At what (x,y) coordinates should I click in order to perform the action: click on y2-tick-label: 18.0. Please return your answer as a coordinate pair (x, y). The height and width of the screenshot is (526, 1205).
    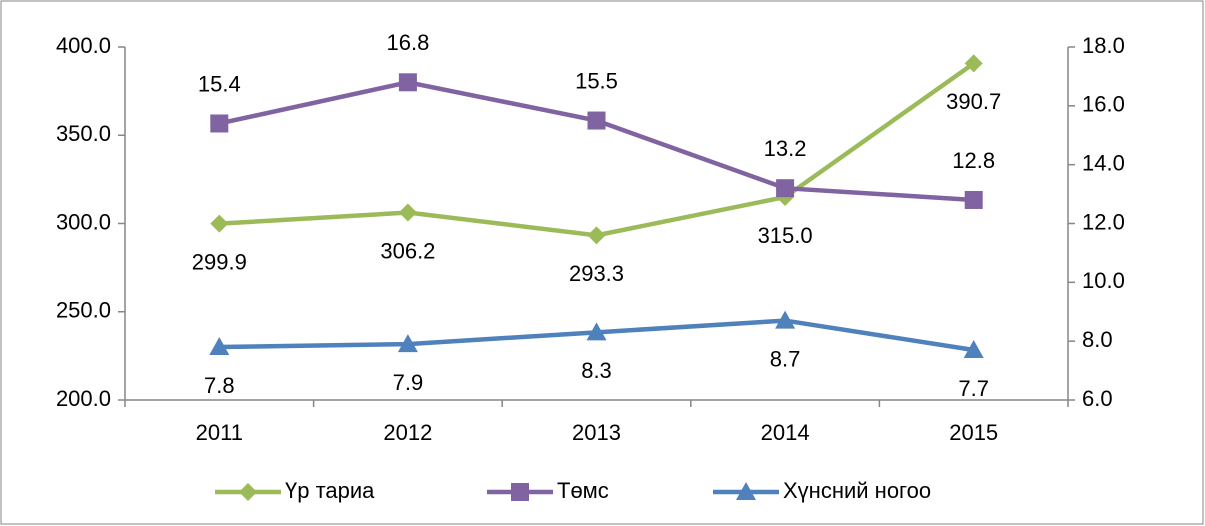
    Looking at the image, I should click on (1103, 45).